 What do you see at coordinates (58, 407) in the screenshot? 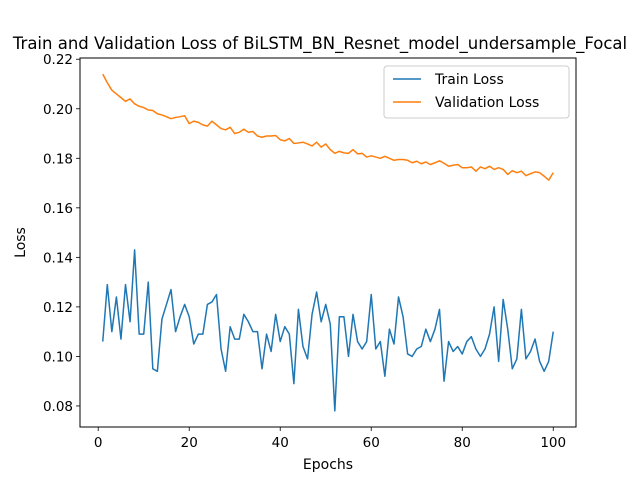
I see `y-tick-label: 0.08` at bounding box center [58, 407].